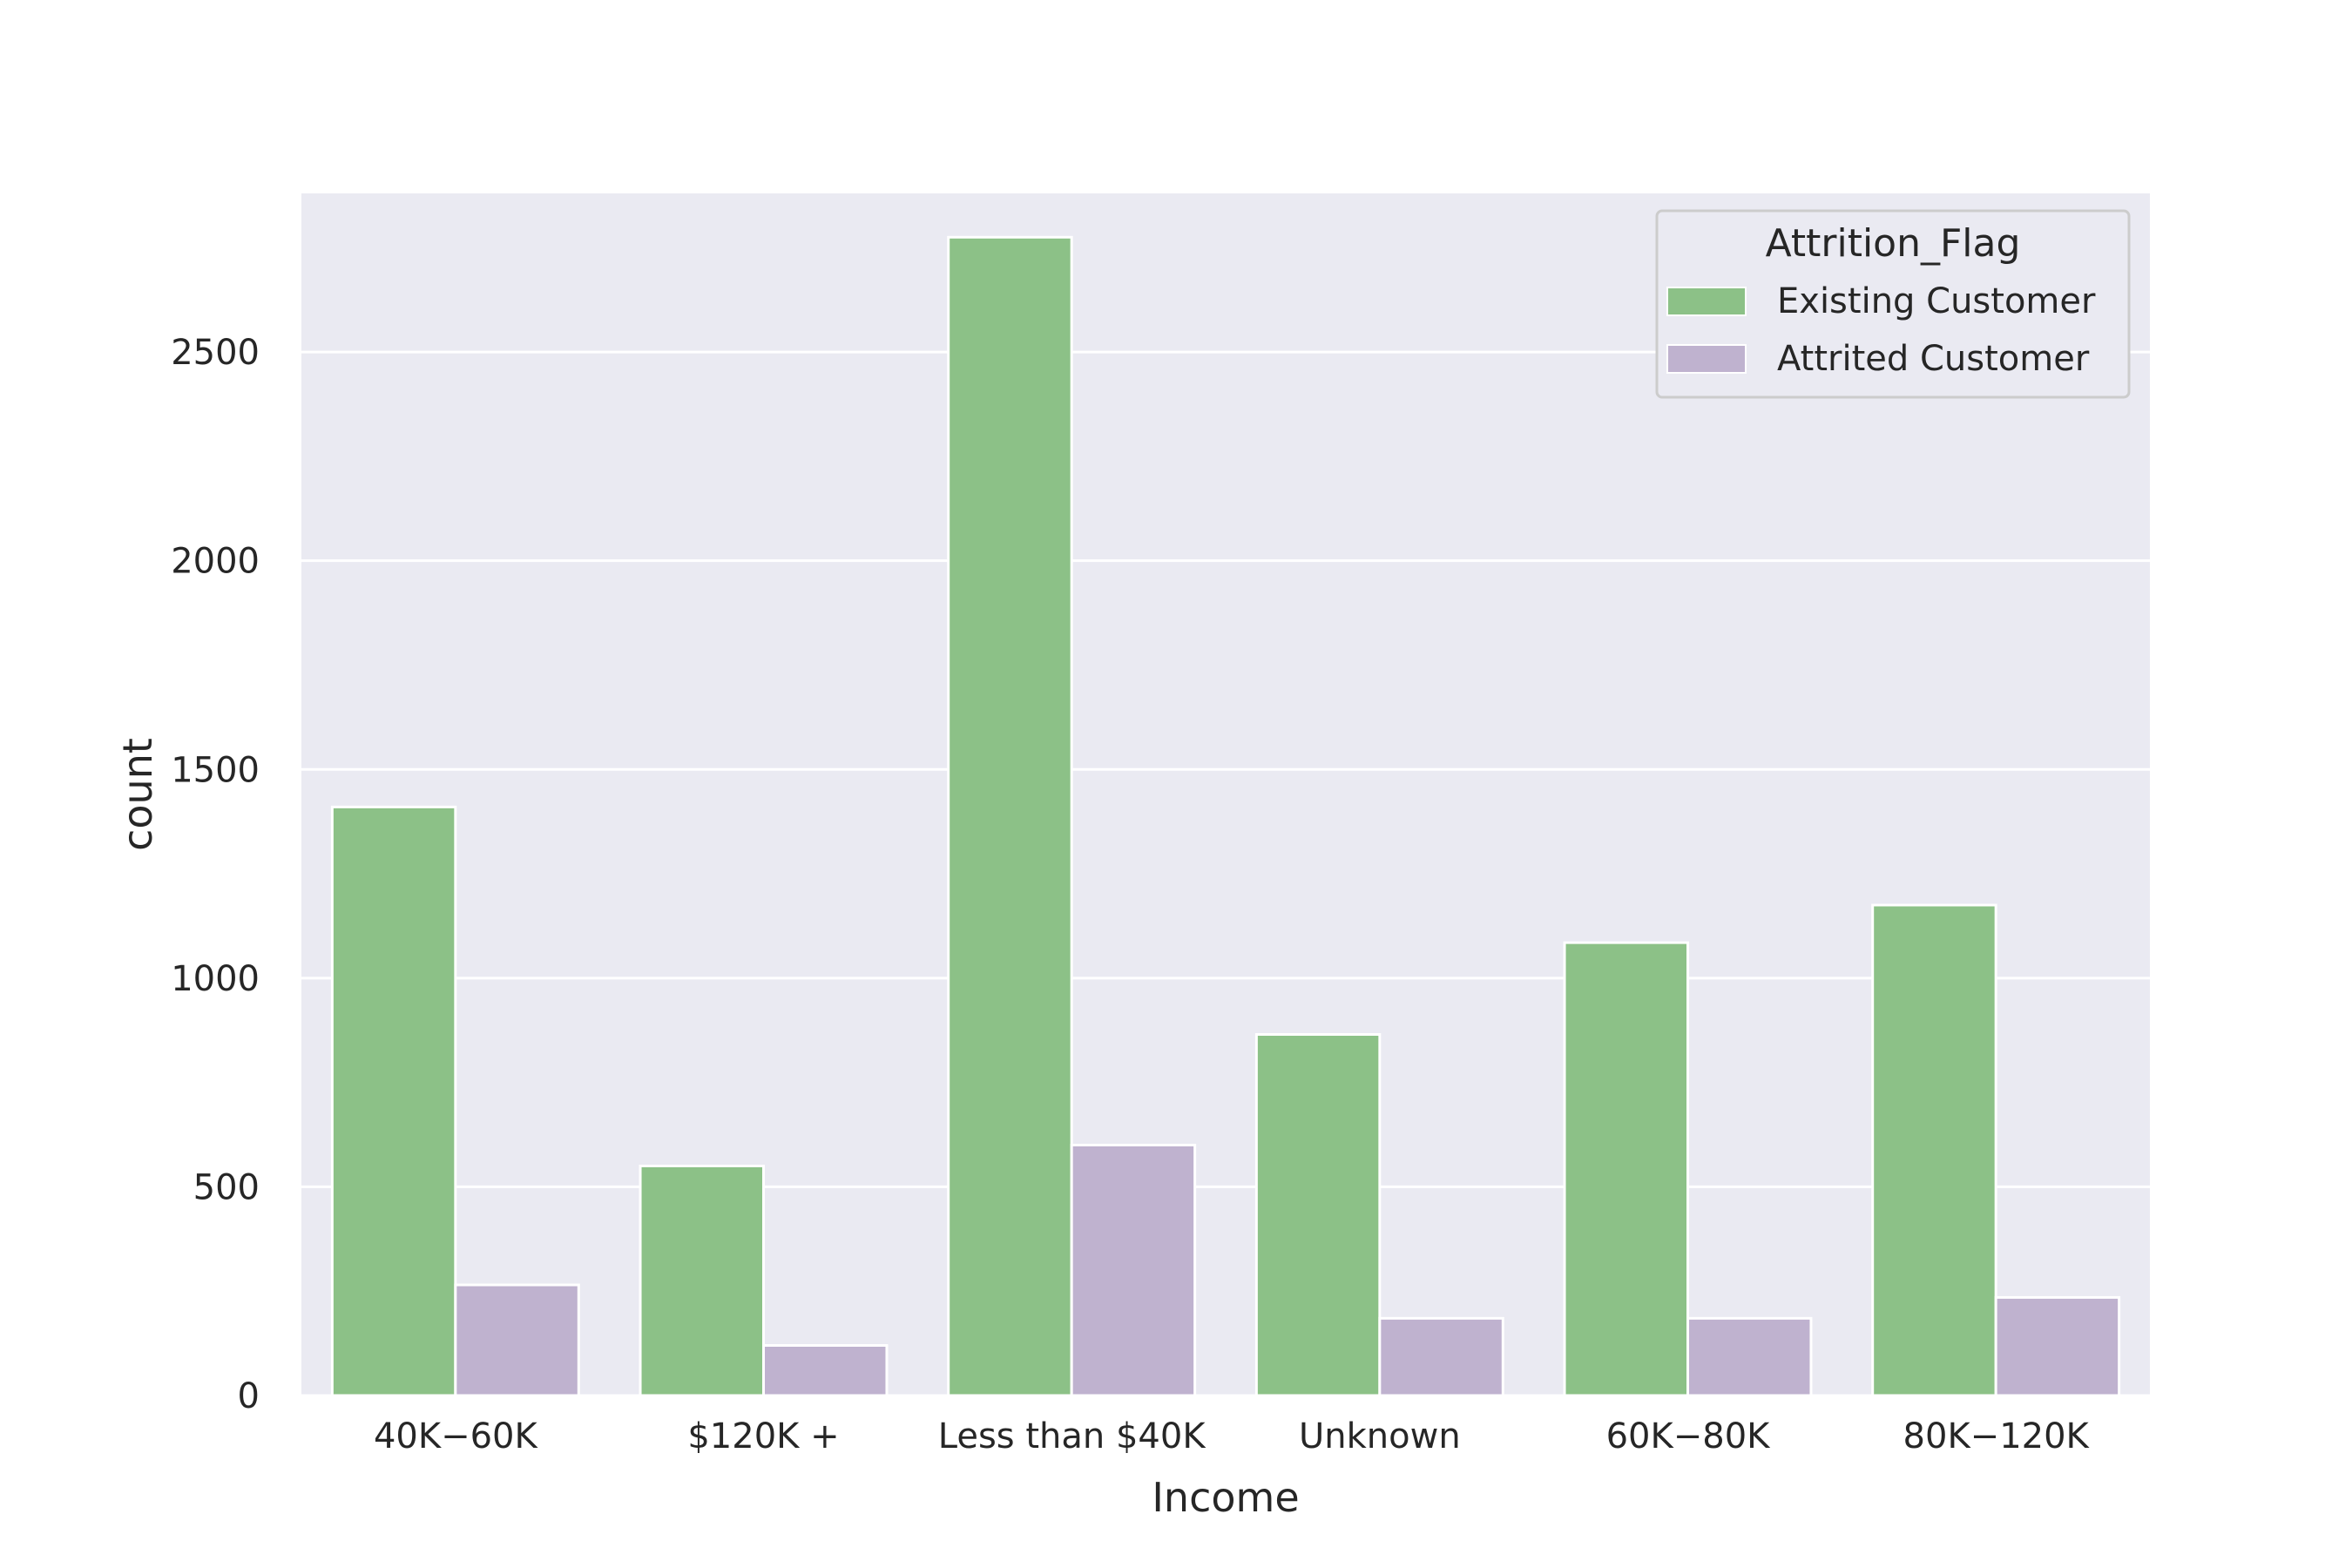  Describe the element at coordinates (215, 979) in the screenshot. I see `y-tick-label: 1000` at that location.